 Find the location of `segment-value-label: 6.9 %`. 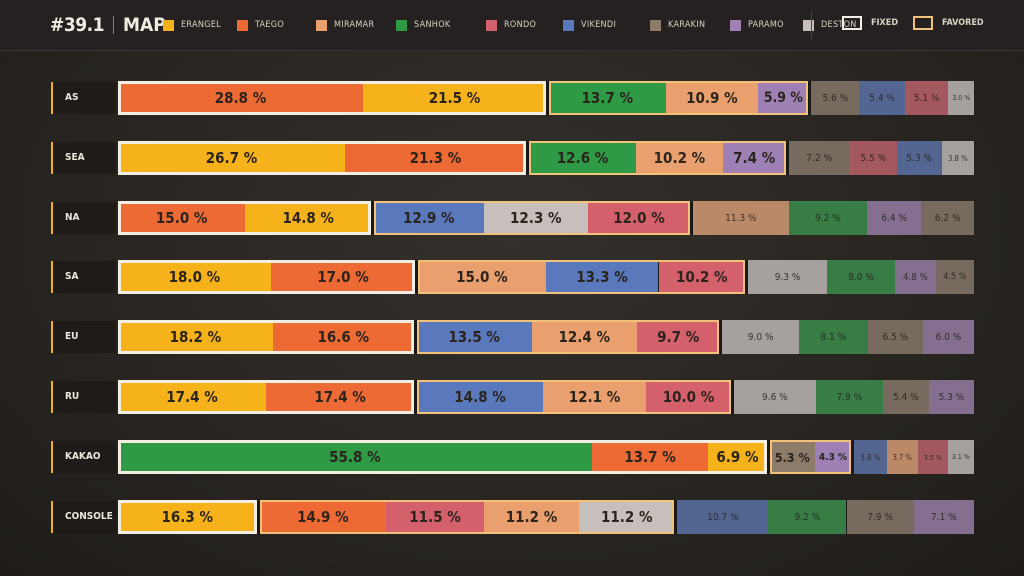

segment-value-label: 6.9 % is located at coordinates (737, 457).